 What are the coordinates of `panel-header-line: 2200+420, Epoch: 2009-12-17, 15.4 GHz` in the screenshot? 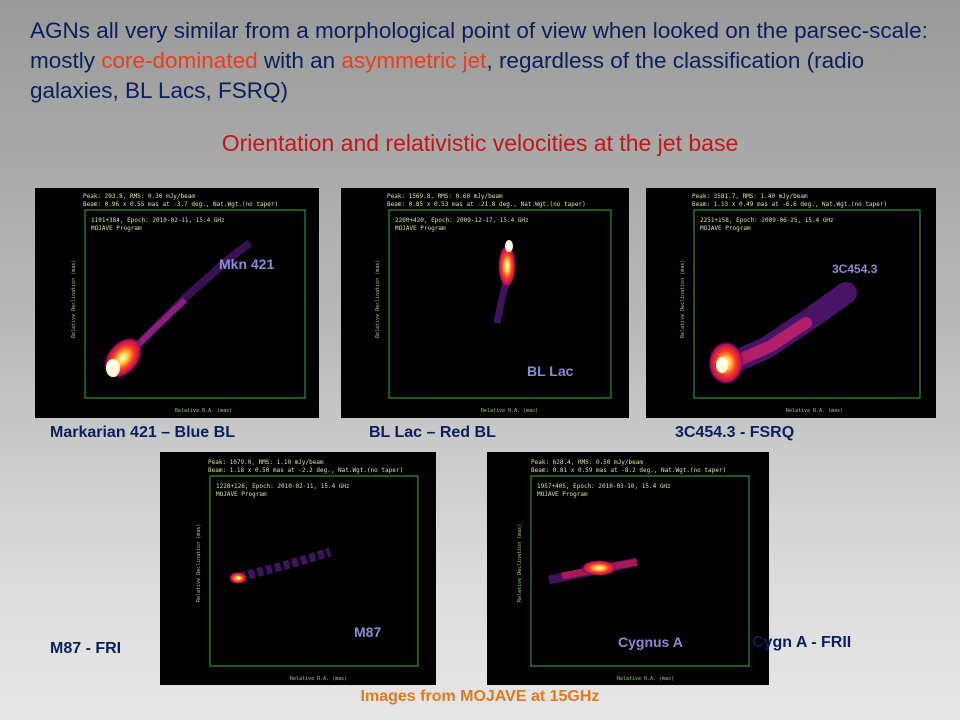 It's located at (462, 220).